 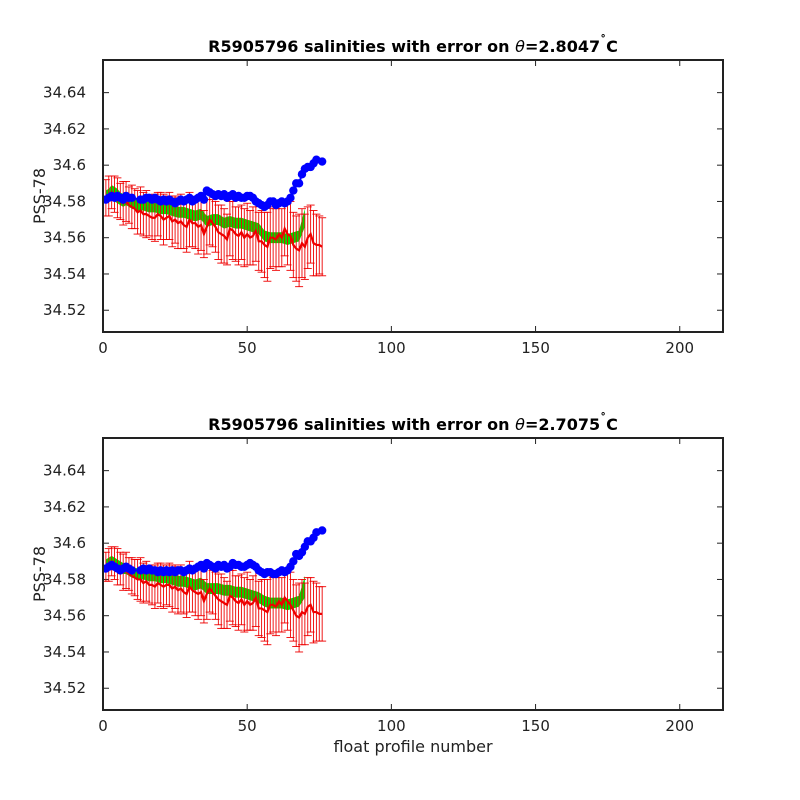 I want to click on chart-title-value: =2.8047, so click(x=562, y=46).